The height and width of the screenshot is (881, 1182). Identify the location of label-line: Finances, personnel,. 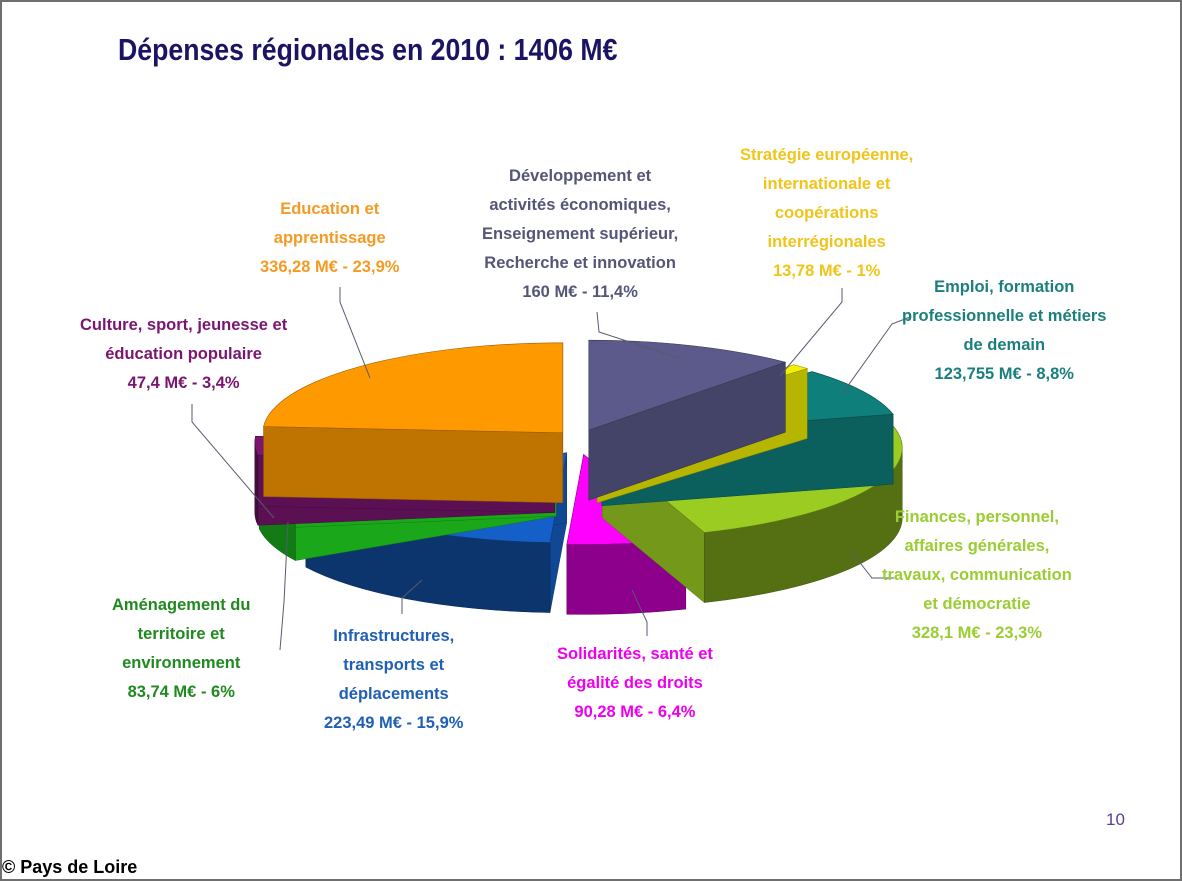
(976, 517).